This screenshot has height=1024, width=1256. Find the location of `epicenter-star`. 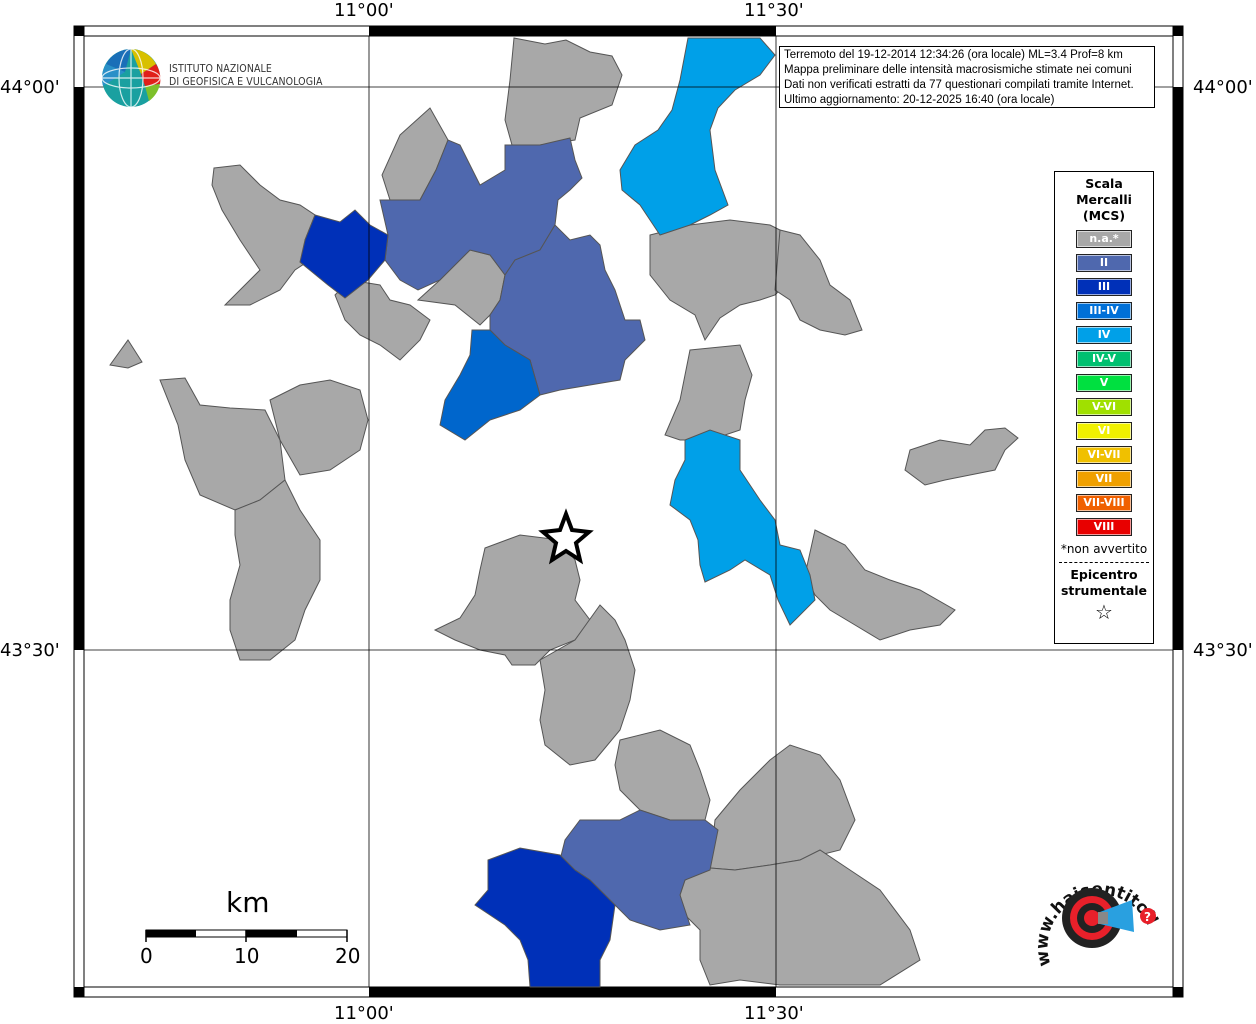

epicenter-star is located at coordinates (566, 536).